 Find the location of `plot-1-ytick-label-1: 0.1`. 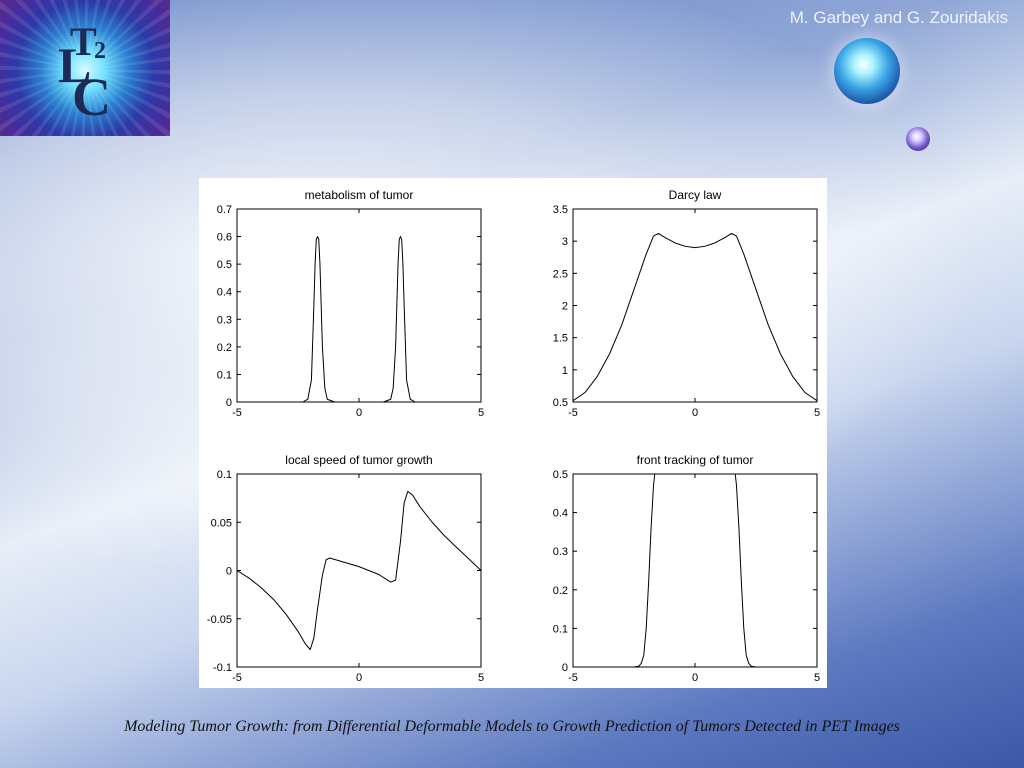

plot-1-ytick-label-1: 0.1 is located at coordinates (224, 375).